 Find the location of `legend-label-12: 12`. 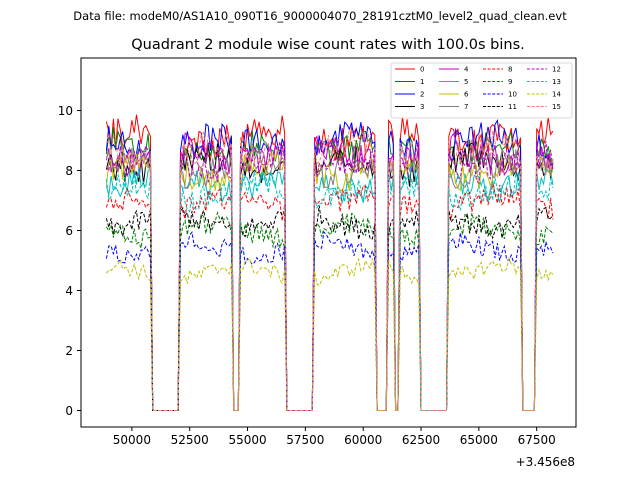

legend-label-12: 12 is located at coordinates (556, 70).